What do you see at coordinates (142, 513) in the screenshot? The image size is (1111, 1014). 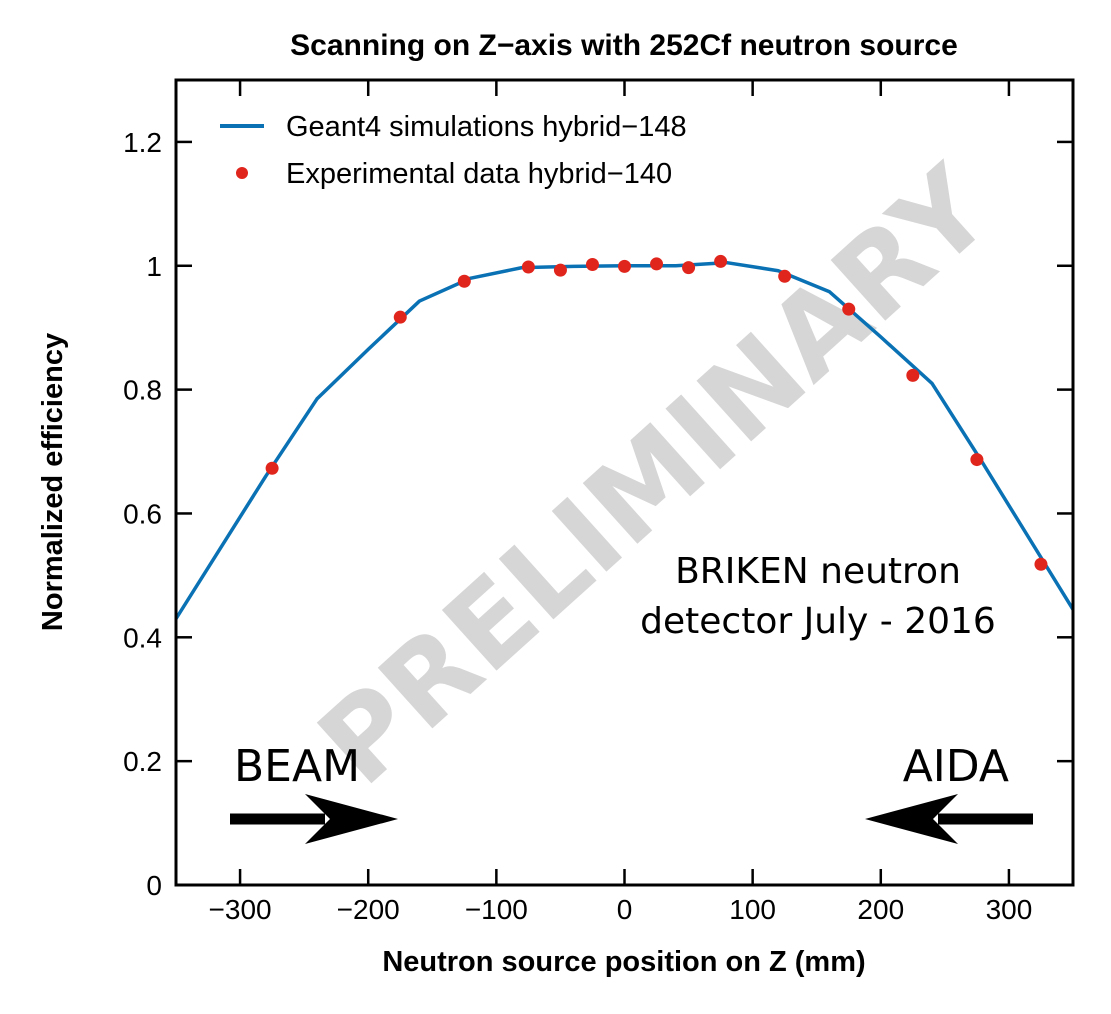 I see `y-tick-label: 0.6` at bounding box center [142, 513].